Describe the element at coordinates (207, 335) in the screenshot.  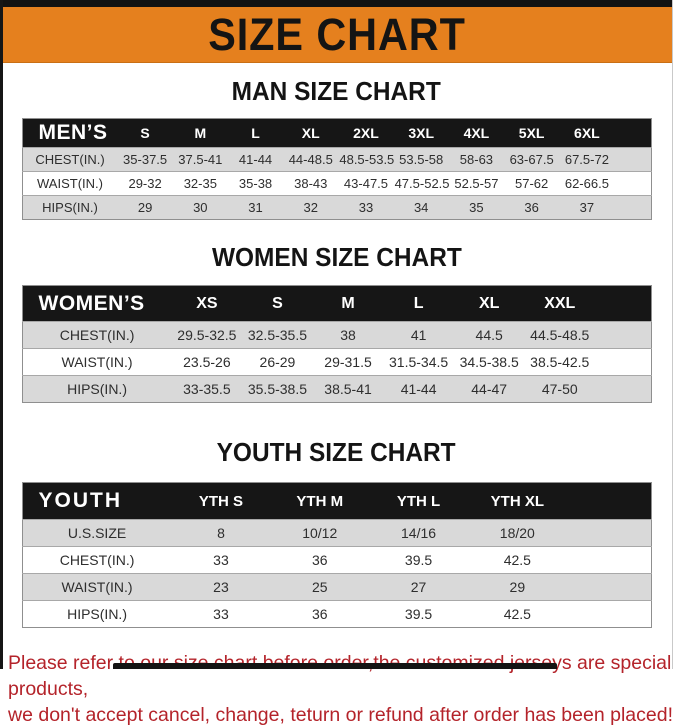
I see `size-value-cell: 29.5-32.5` at that location.